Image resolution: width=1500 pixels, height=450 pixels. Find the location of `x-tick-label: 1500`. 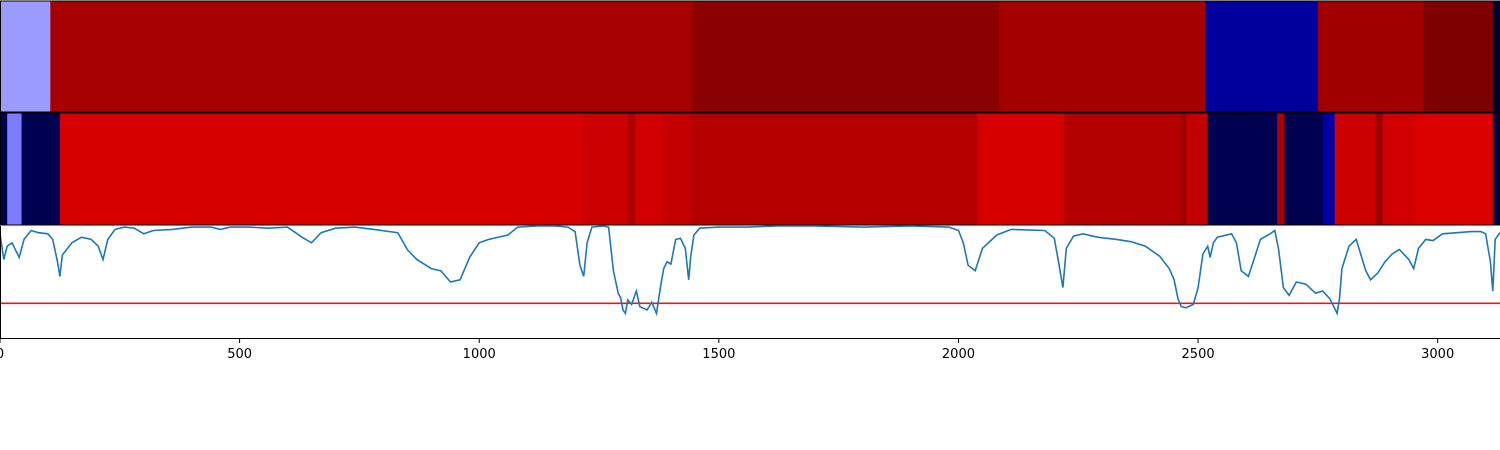

x-tick-label: 1500 is located at coordinates (718, 354).